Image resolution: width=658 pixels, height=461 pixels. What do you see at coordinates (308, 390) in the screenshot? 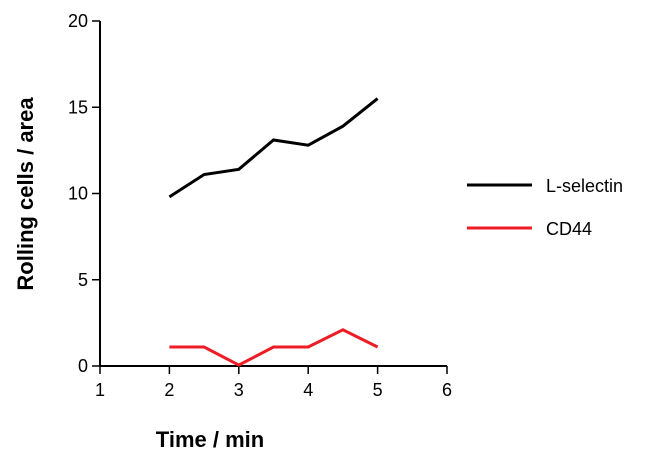
I see `x-tick-label: 4` at bounding box center [308, 390].